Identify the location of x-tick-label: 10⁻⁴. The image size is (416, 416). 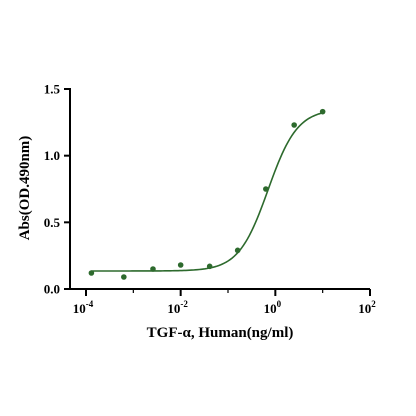
(83, 307).